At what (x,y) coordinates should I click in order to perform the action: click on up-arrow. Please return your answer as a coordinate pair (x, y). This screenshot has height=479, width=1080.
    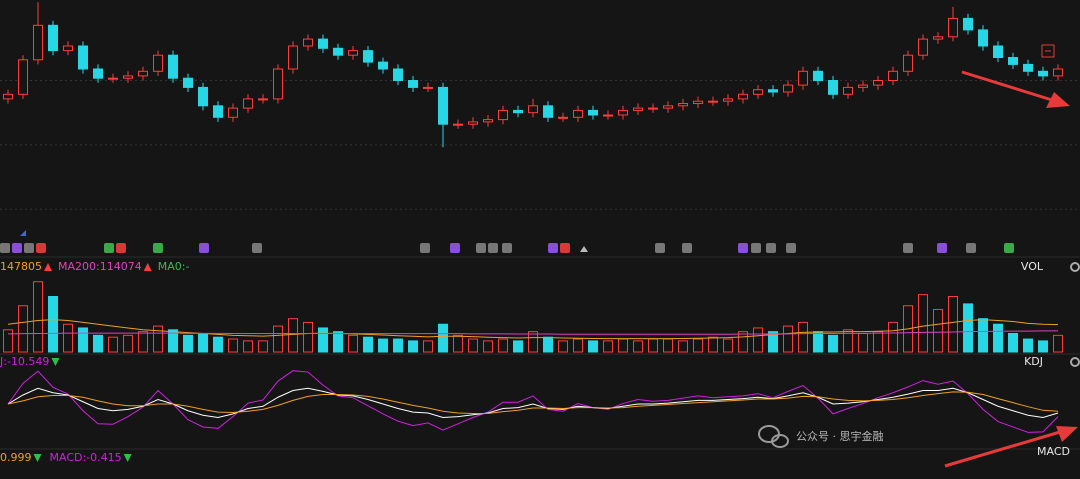
    Looking at the image, I should click on (48, 267).